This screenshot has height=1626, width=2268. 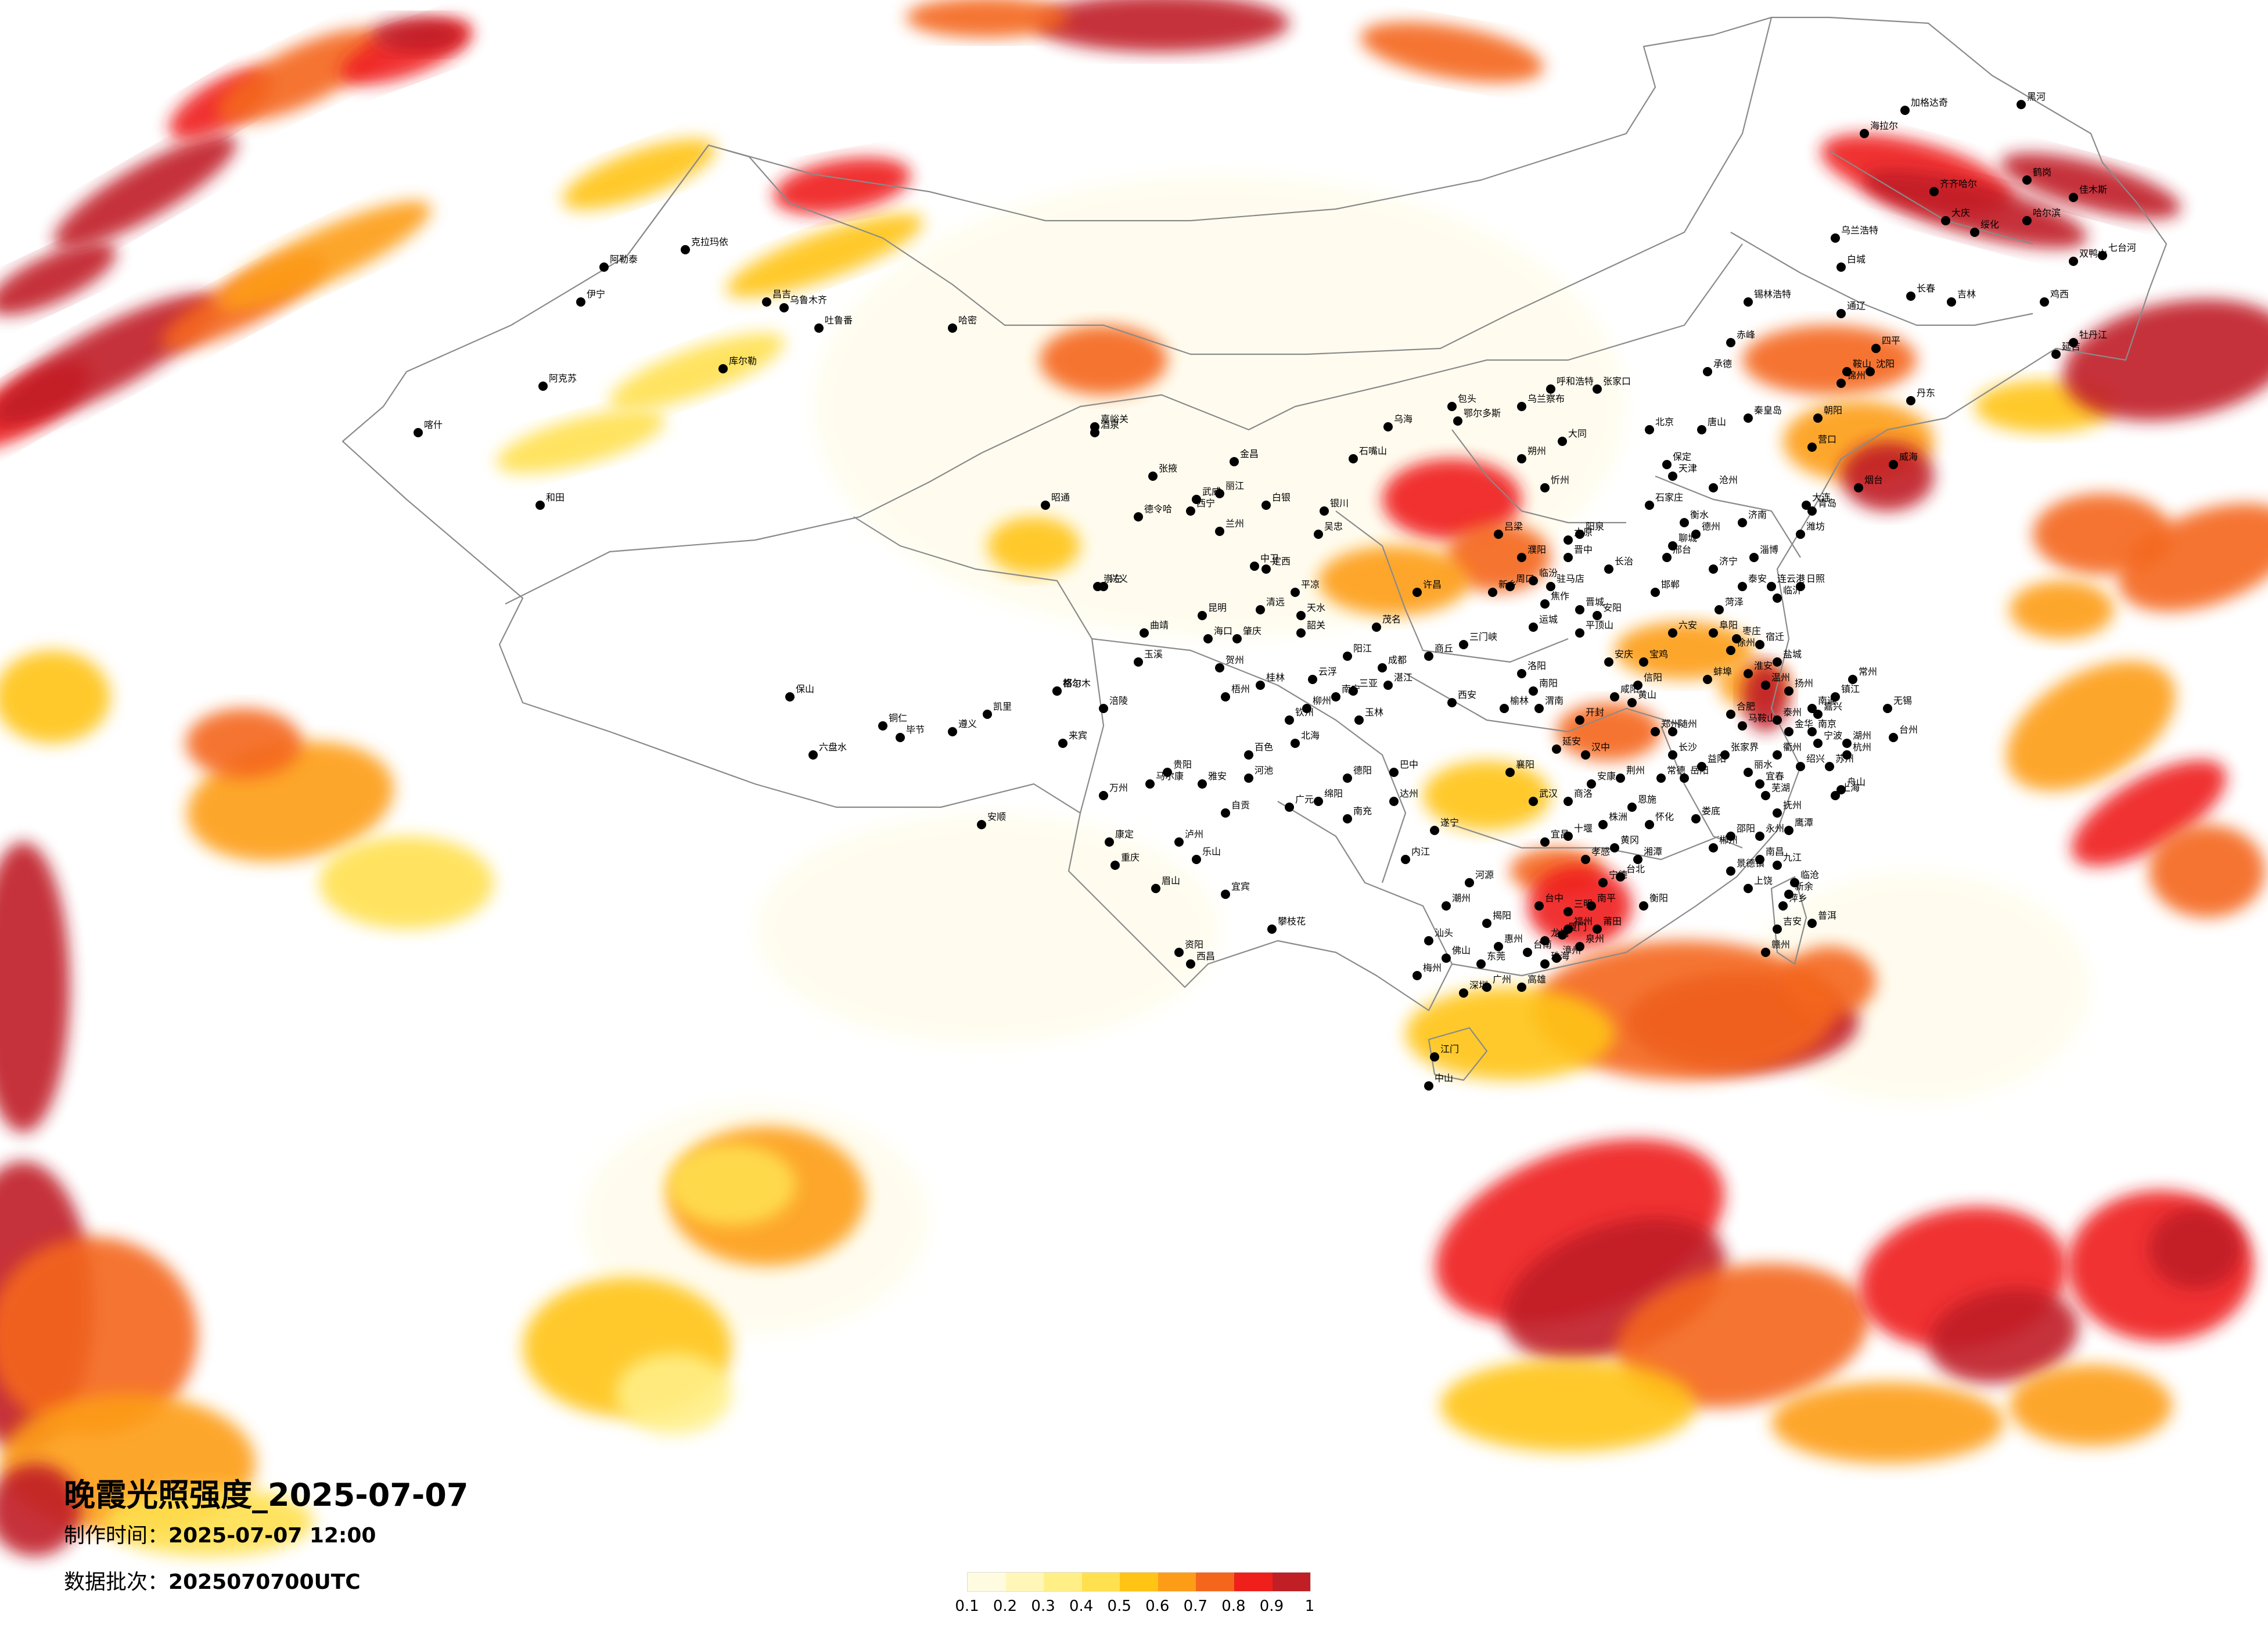 What do you see at coordinates (1333, 526) in the screenshot?
I see `city-label: 吴忠` at bounding box center [1333, 526].